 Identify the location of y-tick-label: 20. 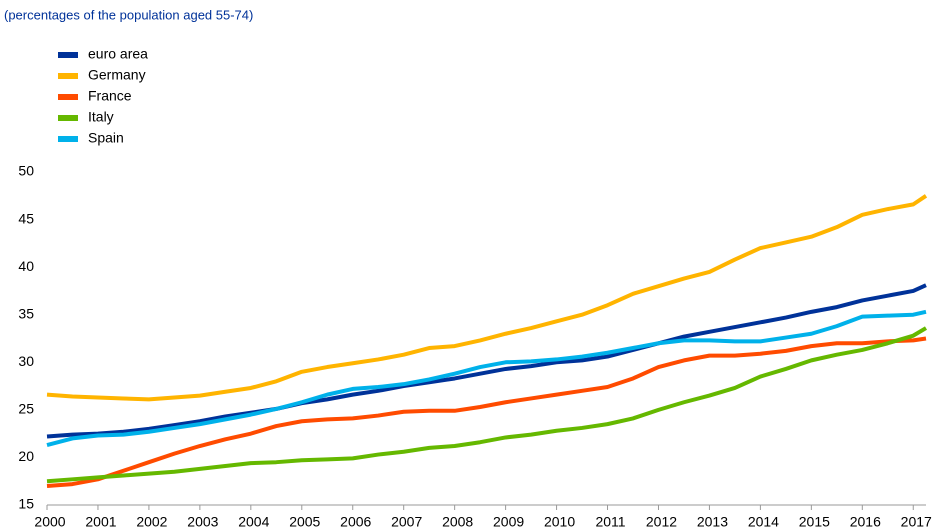
(26, 456).